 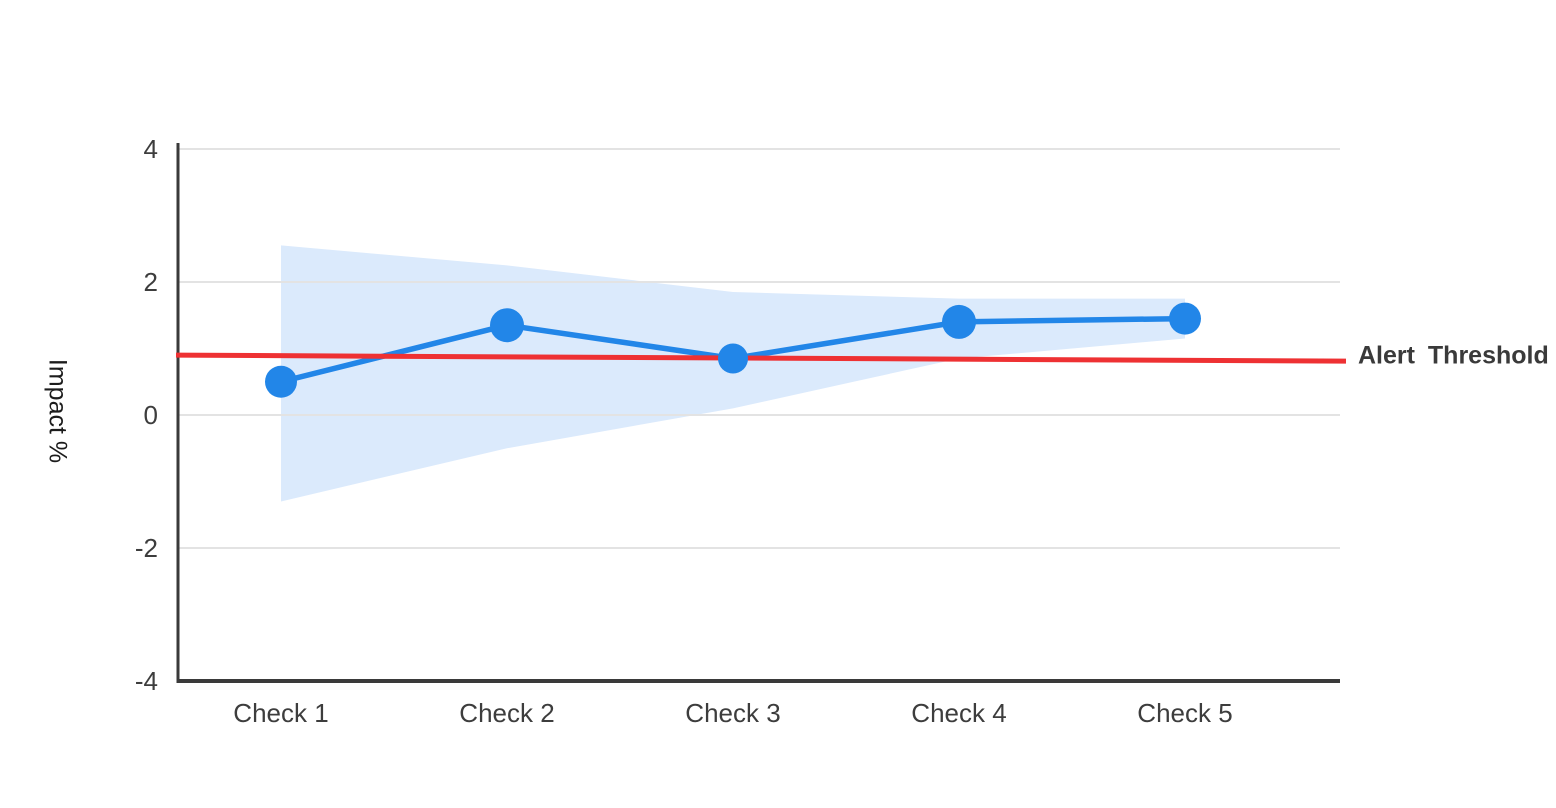 What do you see at coordinates (146, 681) in the screenshot?
I see `y-tick-label: -4` at bounding box center [146, 681].